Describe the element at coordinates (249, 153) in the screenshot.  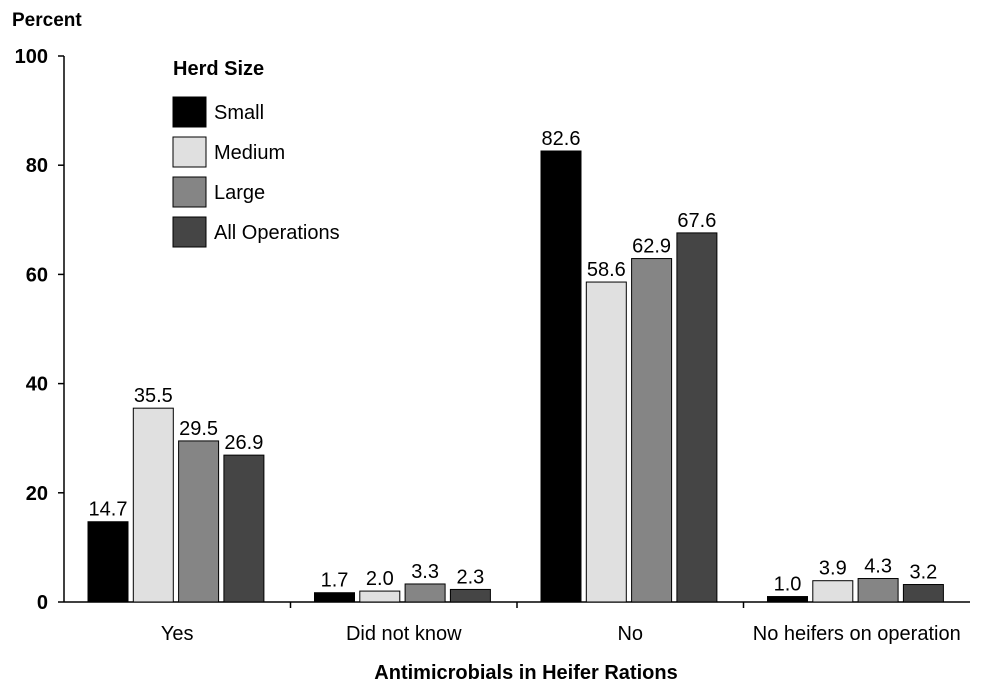
I see `legend-label: Medium` at that location.